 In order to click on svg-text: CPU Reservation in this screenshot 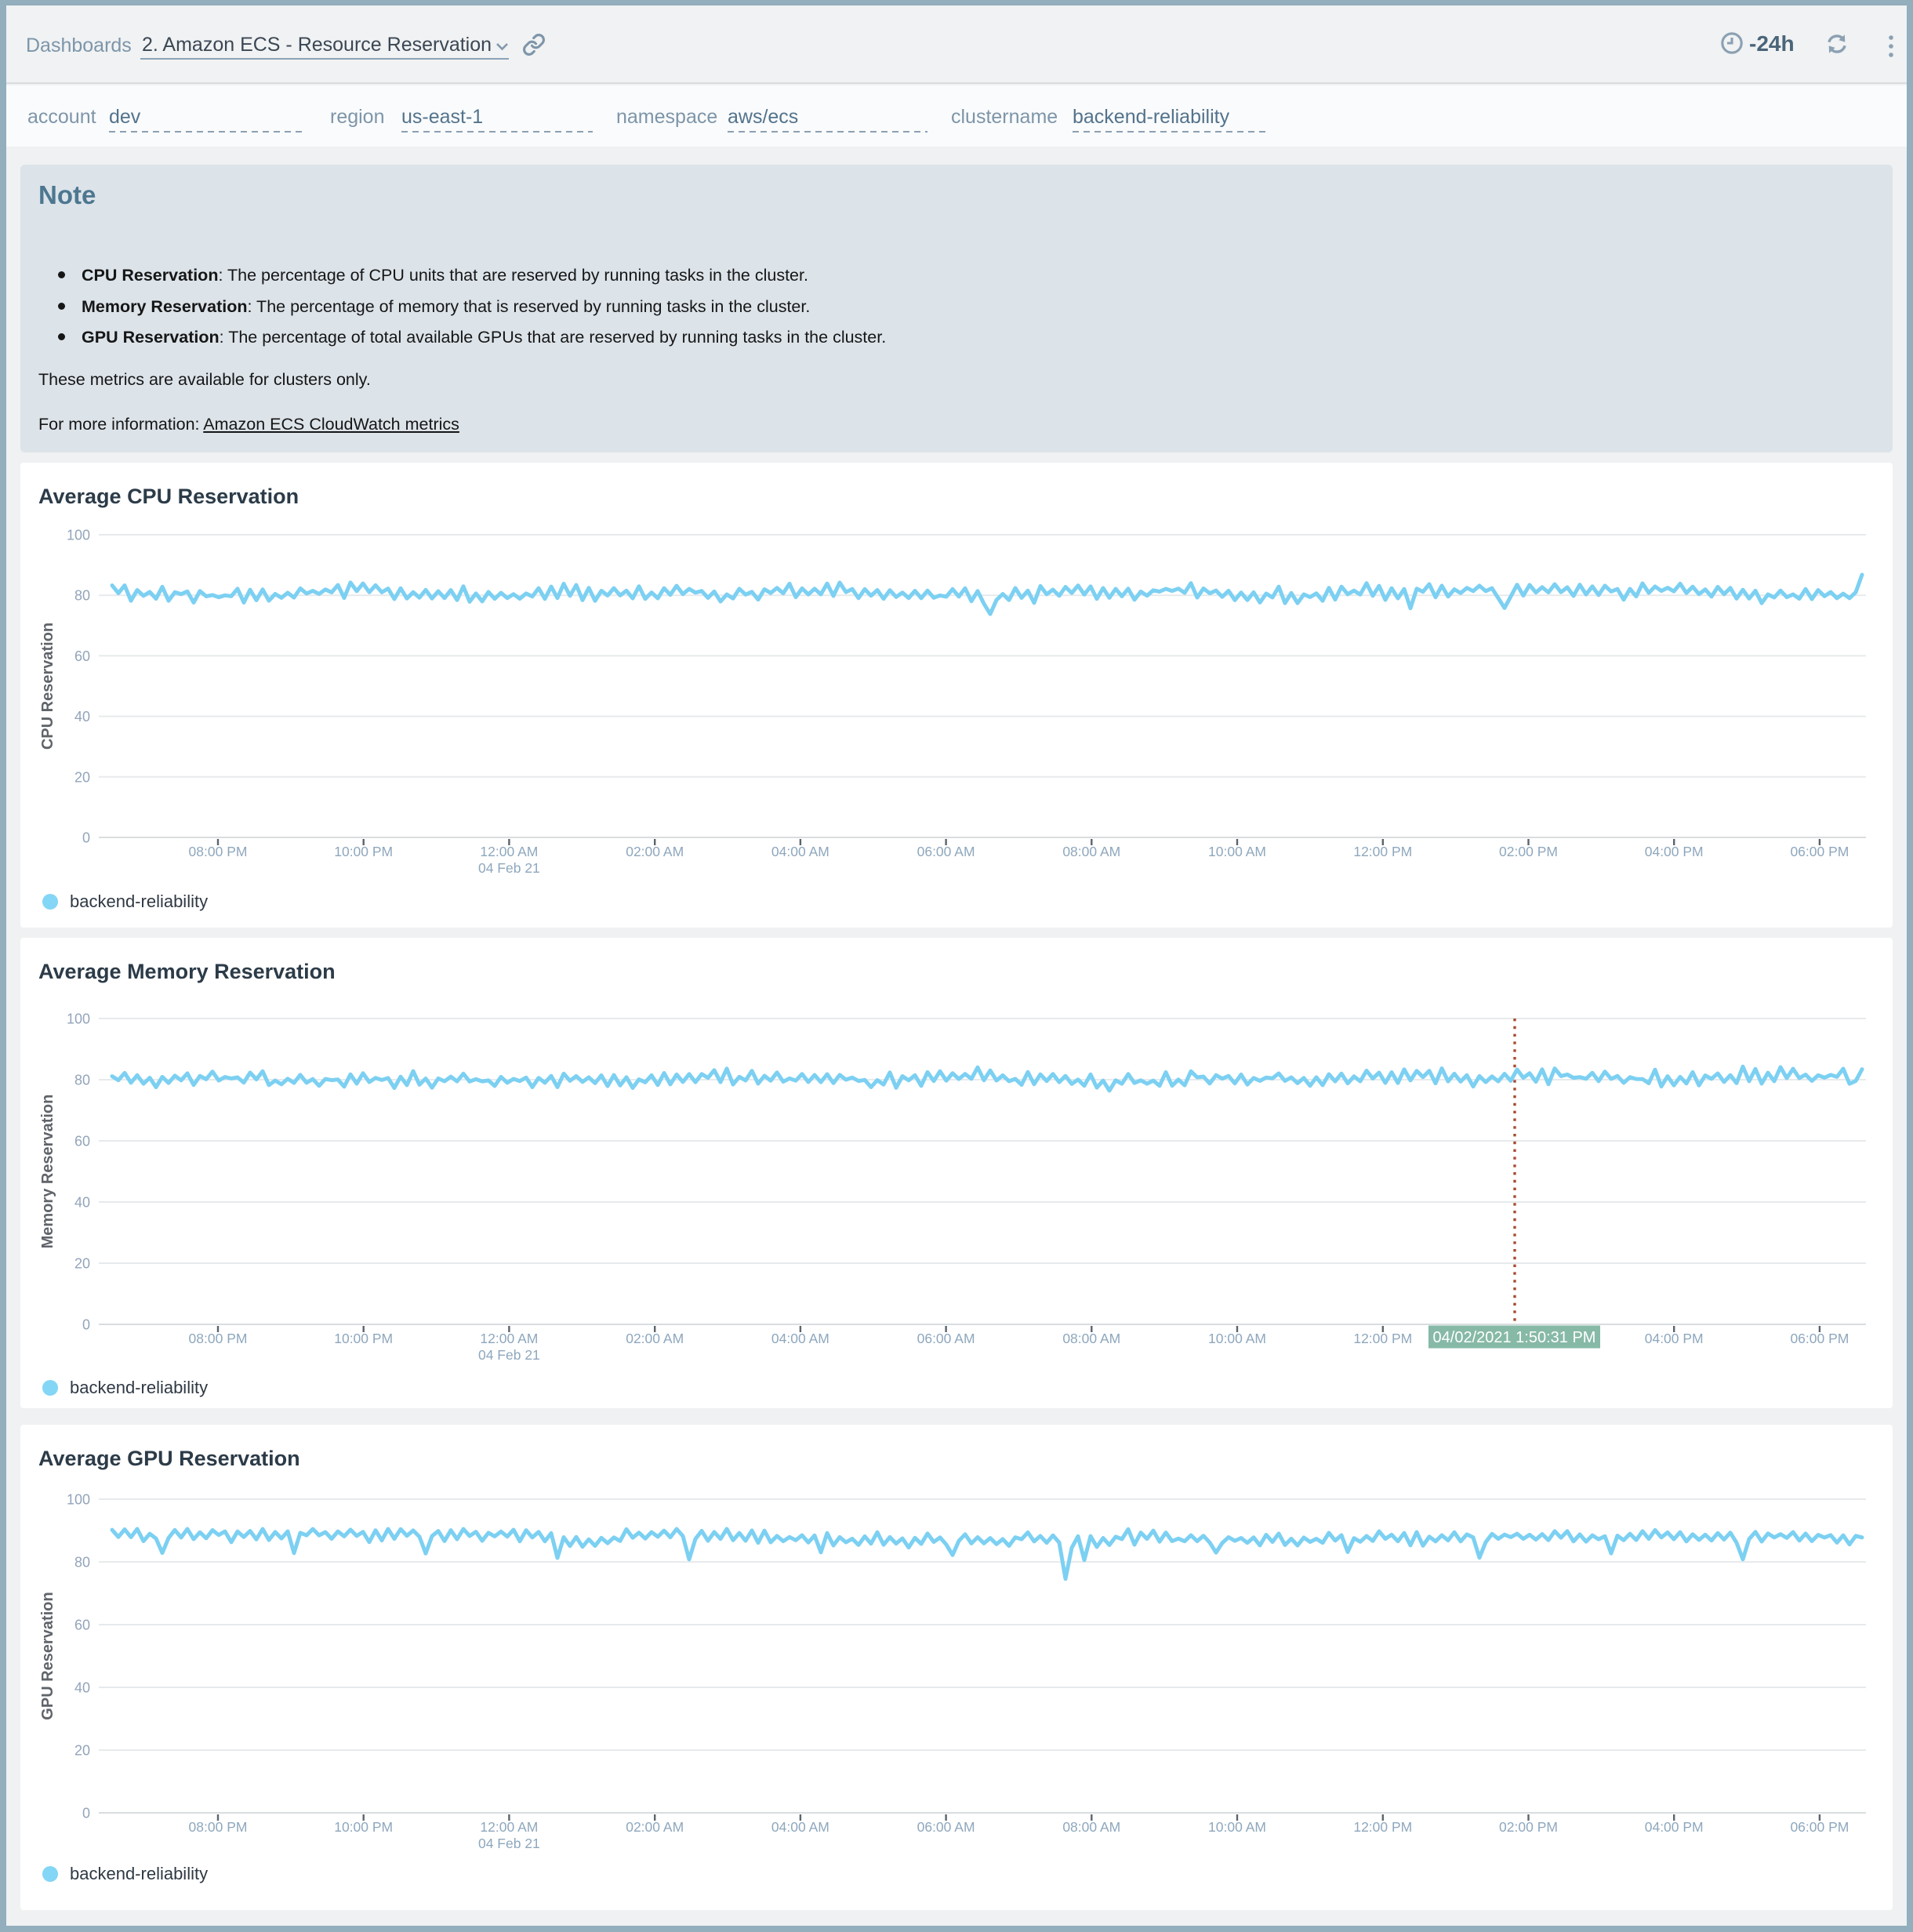, I will do `click(48, 686)`.